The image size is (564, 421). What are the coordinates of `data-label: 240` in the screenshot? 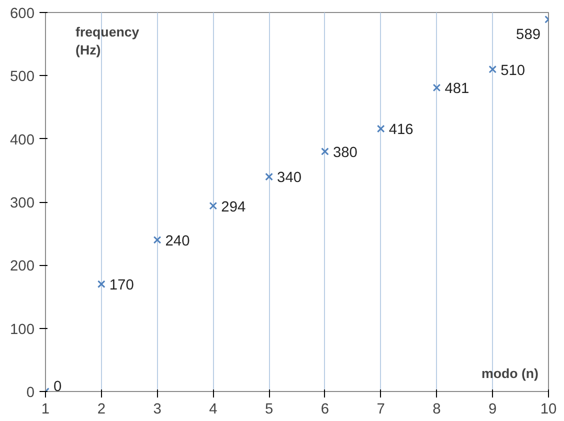 It's located at (177, 241).